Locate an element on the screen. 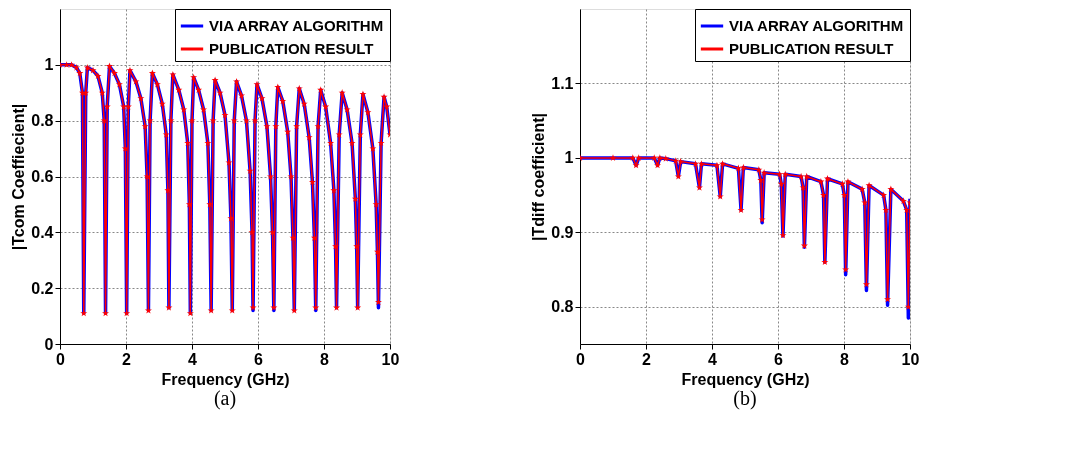 The image size is (1080, 461). y-axis-title: |Tcom Coeffiecient| is located at coordinates (19, 177).